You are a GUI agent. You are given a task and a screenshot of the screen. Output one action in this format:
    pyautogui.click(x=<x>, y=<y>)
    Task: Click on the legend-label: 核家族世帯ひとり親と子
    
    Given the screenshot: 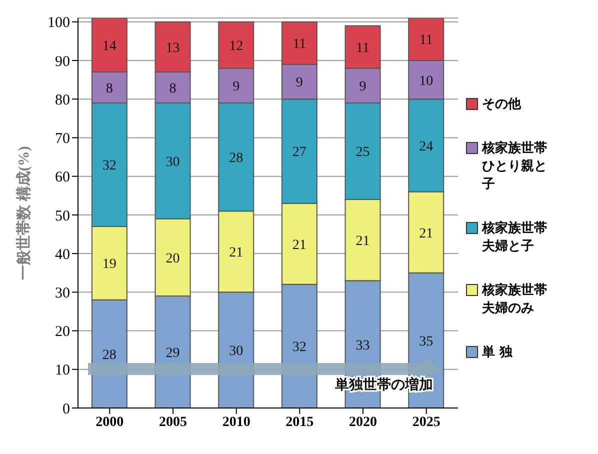 What is the action you would take?
    pyautogui.click(x=514, y=166)
    